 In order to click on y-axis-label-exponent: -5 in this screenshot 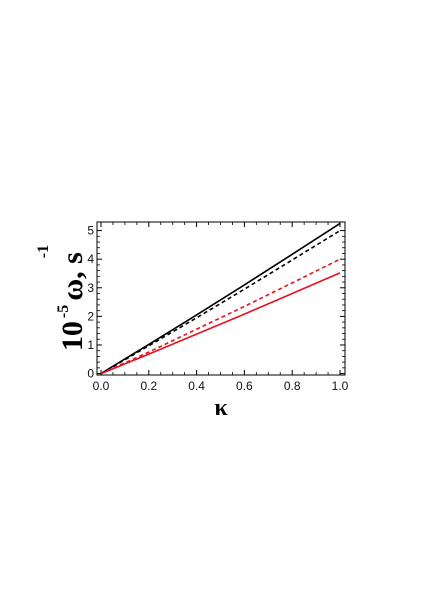, I will do `click(63, 311)`.